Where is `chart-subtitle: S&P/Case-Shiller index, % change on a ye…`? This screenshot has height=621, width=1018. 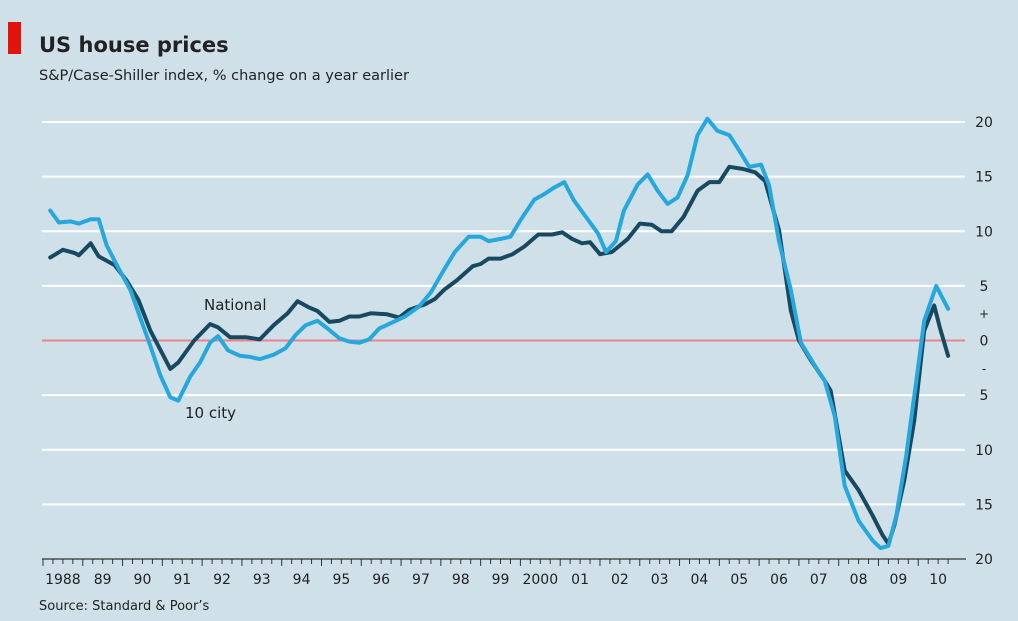 chart-subtitle: S&P/Case-Shiller index, % change on a ye… is located at coordinates (224, 76).